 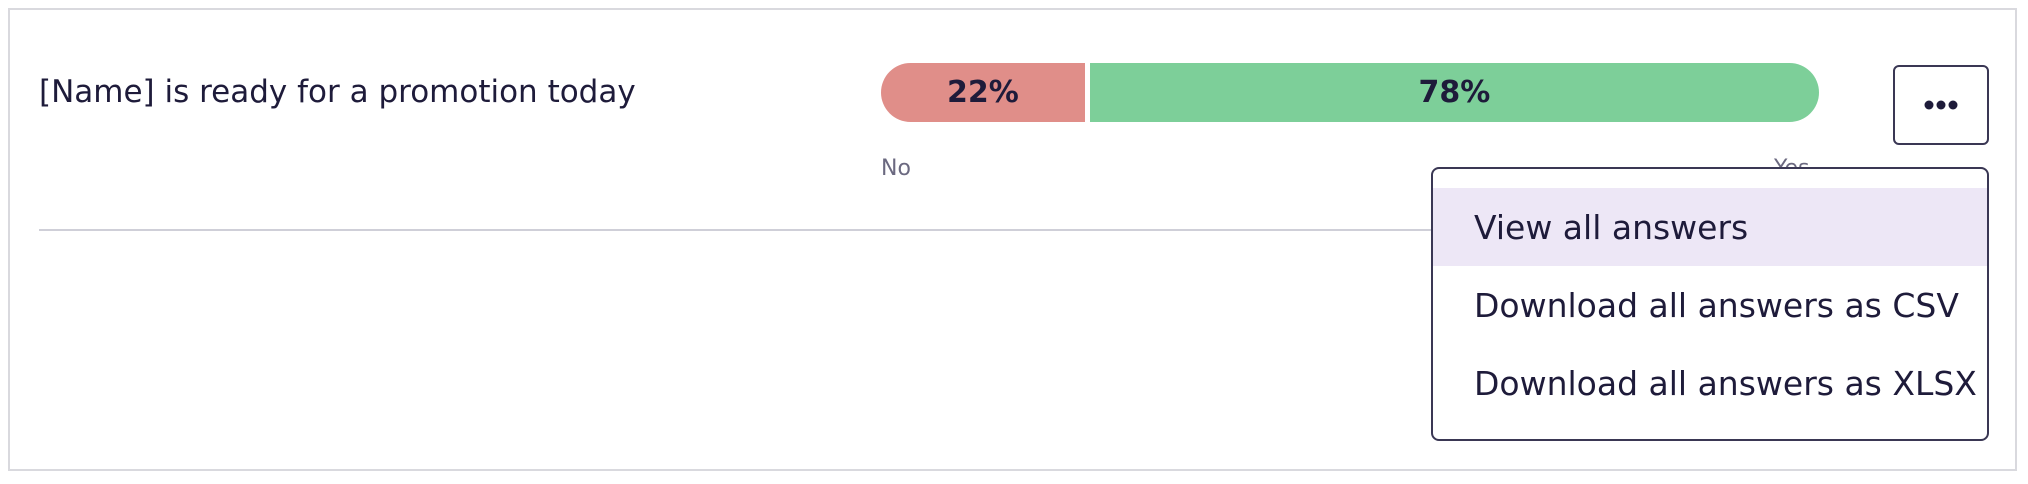 What do you see at coordinates (1725, 383) in the screenshot?
I see `menu-item: Download all answers as XLSX` at bounding box center [1725, 383].